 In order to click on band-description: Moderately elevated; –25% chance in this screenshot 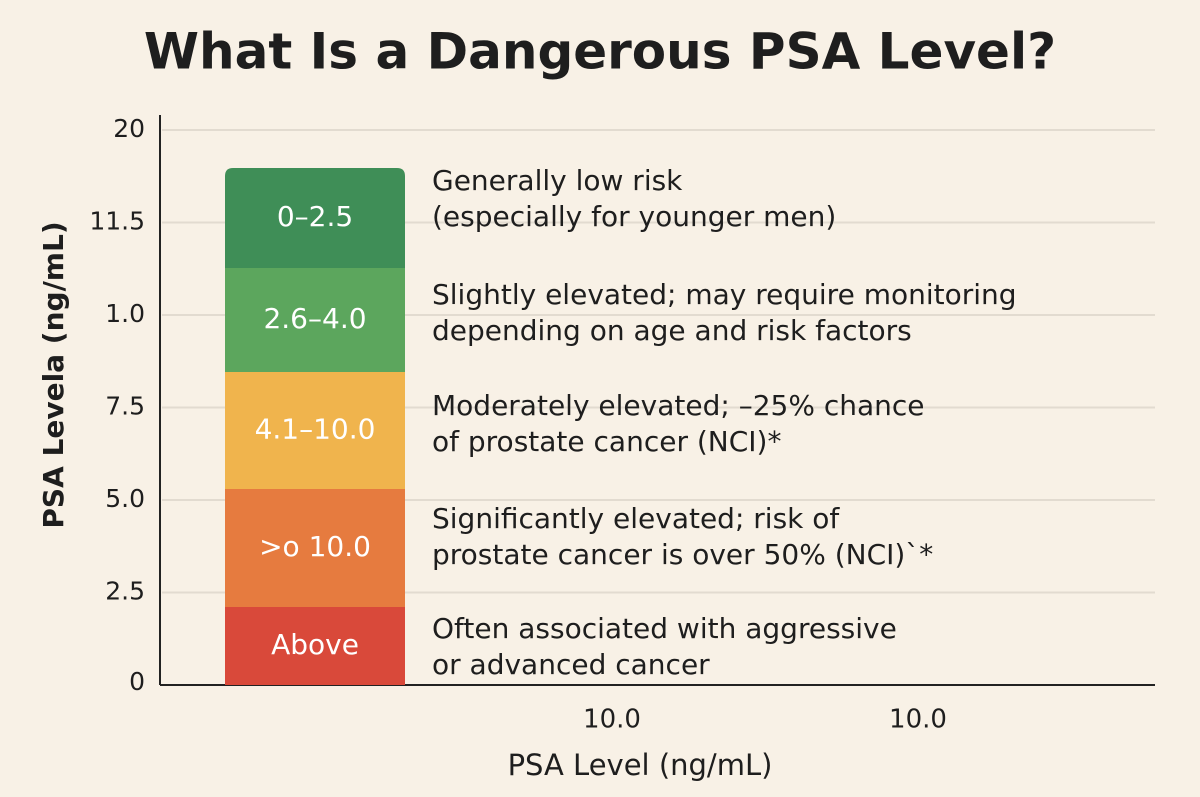, I will do `click(678, 405)`.